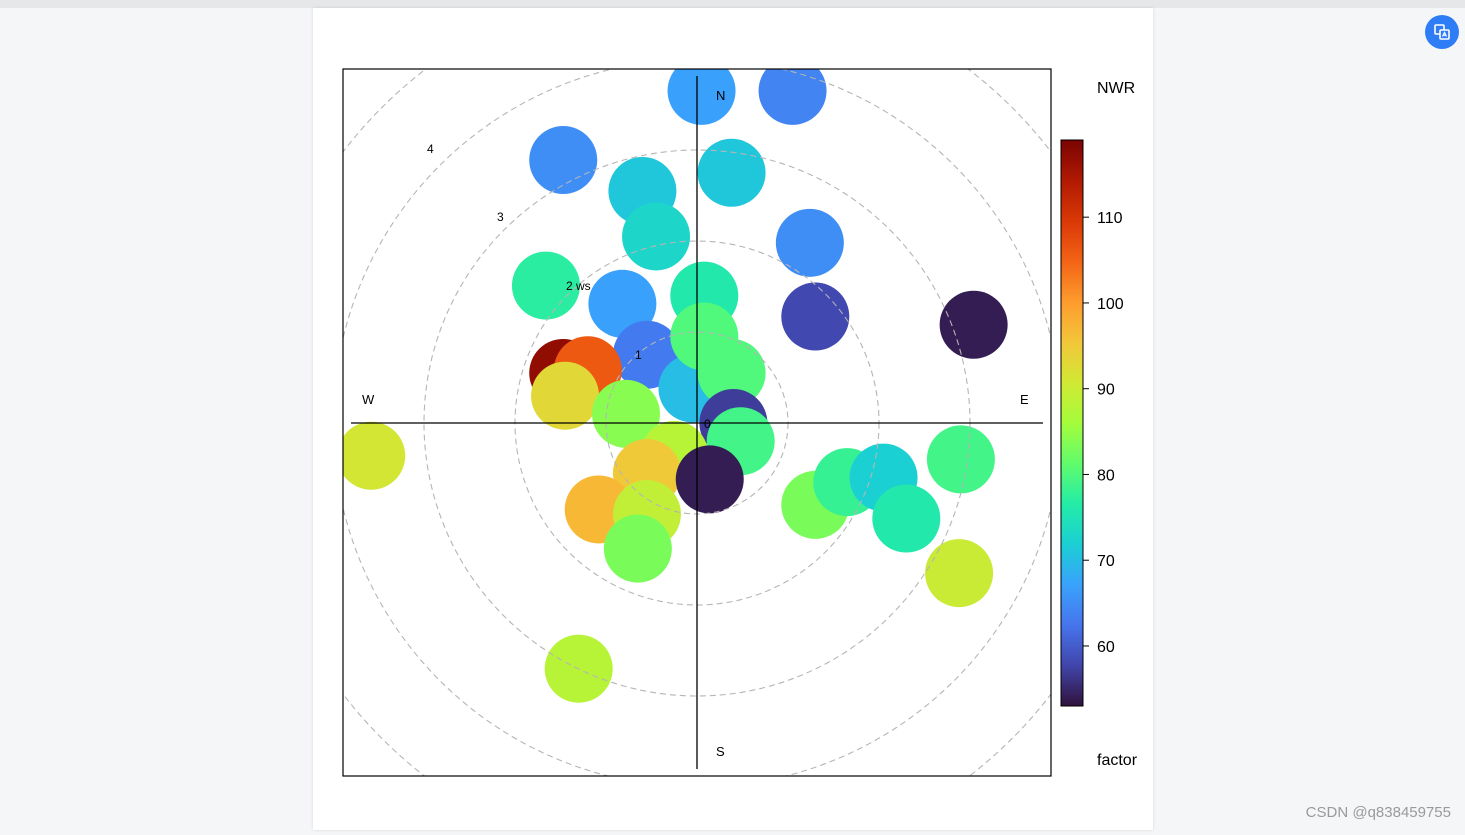  What do you see at coordinates (368, 399) in the screenshot?
I see `compass-west: W` at bounding box center [368, 399].